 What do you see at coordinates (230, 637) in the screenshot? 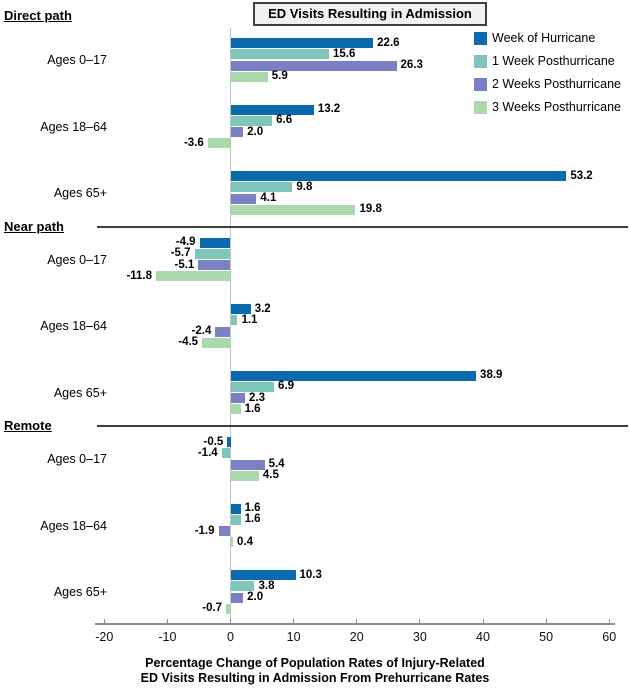
I see `x-tick-label: 0` at bounding box center [230, 637].